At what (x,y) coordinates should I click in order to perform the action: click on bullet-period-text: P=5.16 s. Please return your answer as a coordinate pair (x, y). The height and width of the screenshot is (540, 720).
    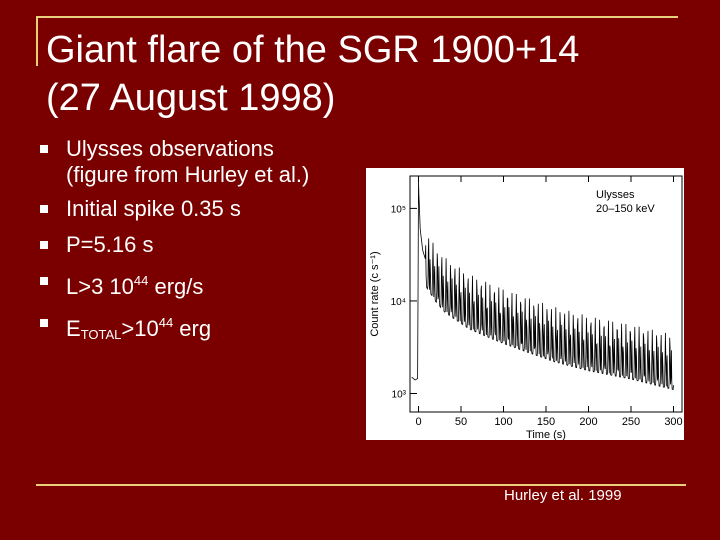
    Looking at the image, I should click on (110, 244).